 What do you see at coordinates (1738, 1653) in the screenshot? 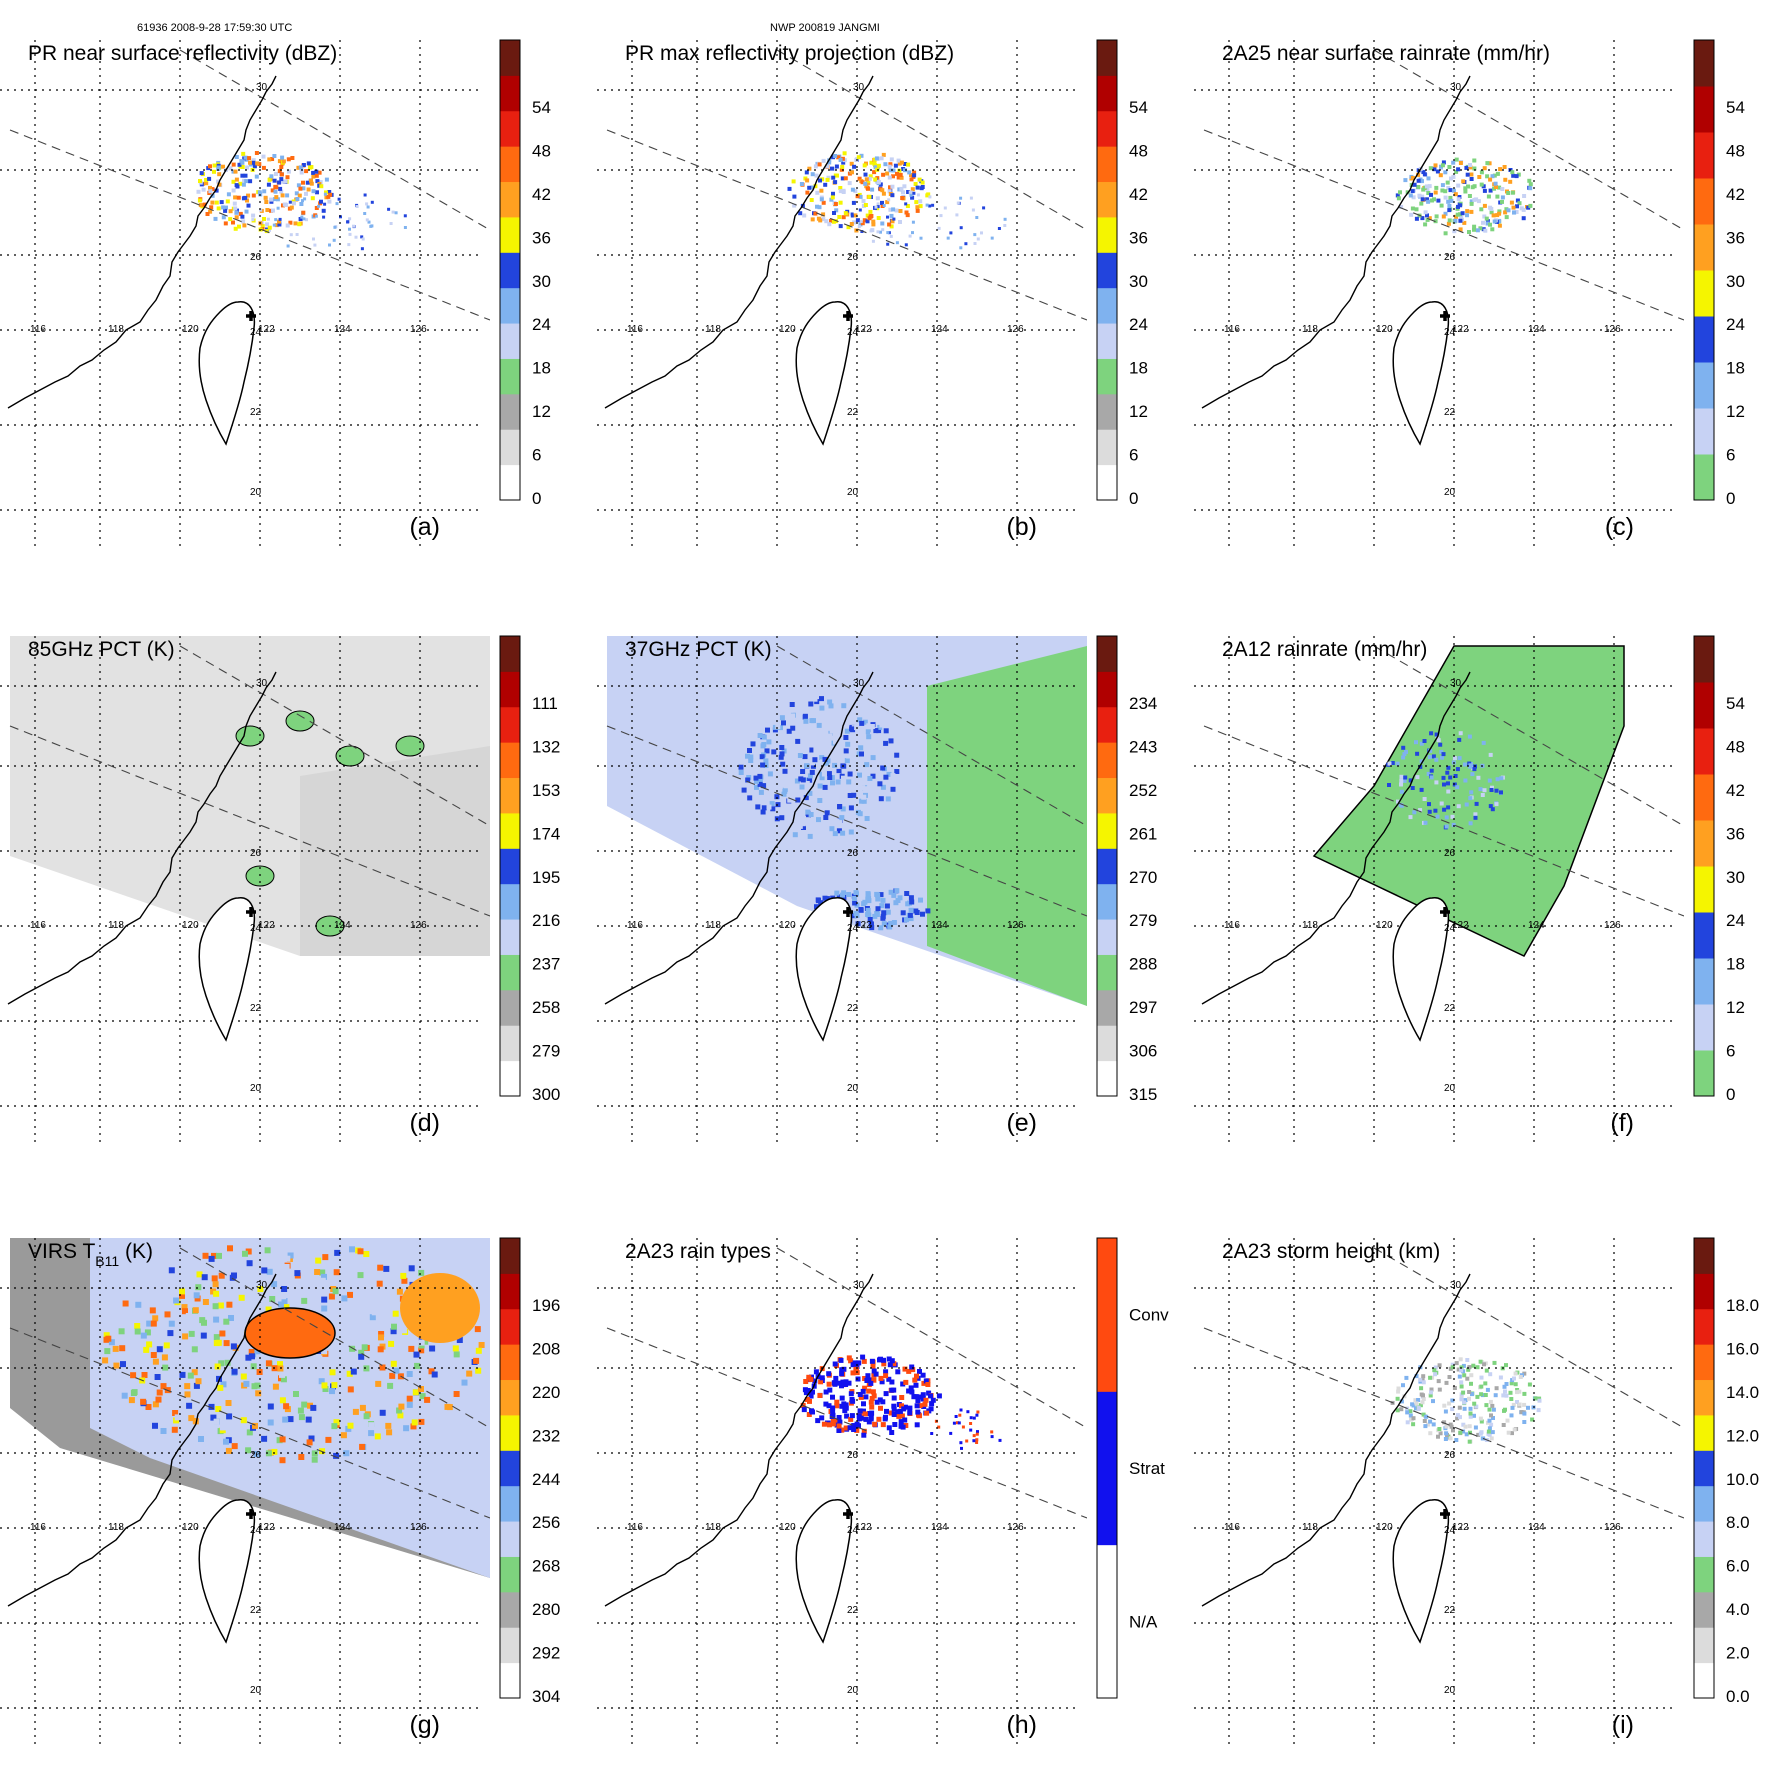
I see `colorbar-tick-label: 2.0` at bounding box center [1738, 1653].